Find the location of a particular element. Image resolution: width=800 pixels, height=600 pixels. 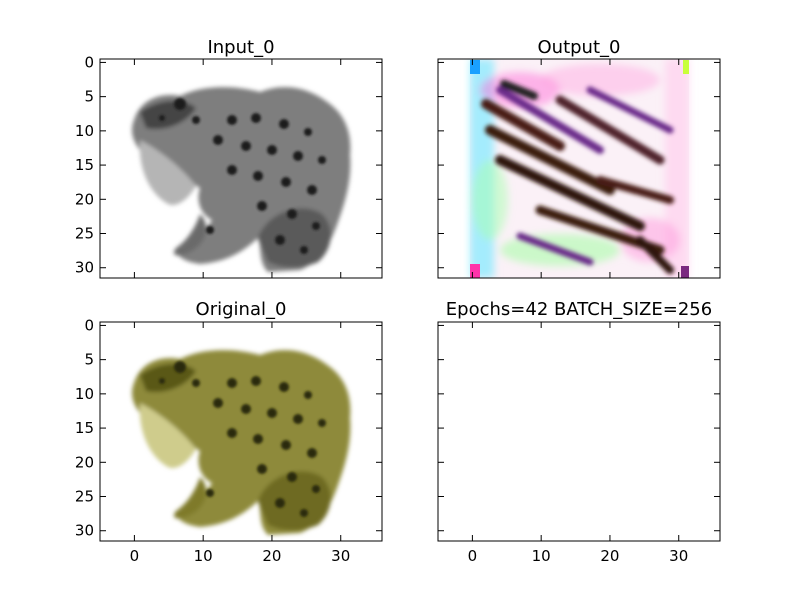

y-tick-label-original: 30 is located at coordinates (84, 531).